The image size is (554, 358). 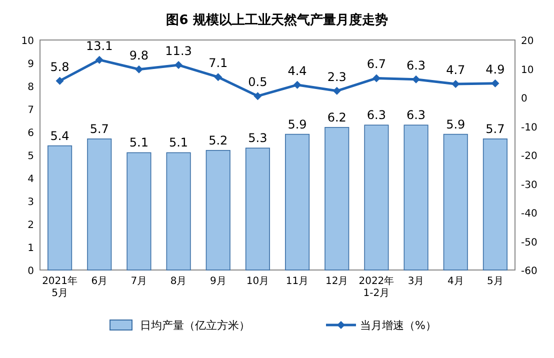 I want to click on y-tick-label: 9, so click(x=31, y=64).